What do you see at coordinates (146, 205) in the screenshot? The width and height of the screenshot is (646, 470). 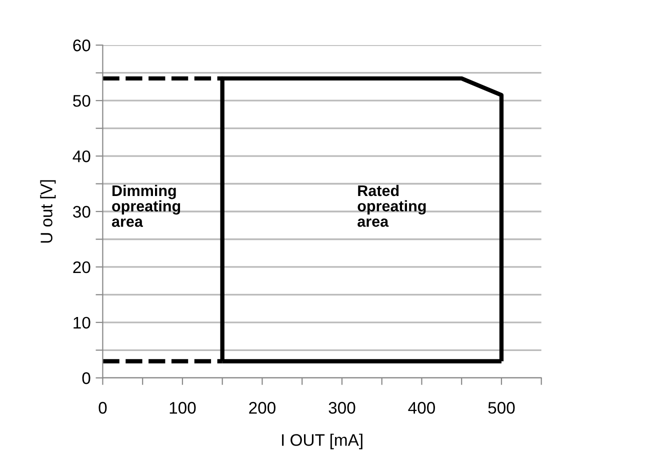 I see `annotation: Dimming opreating area` at bounding box center [146, 205].